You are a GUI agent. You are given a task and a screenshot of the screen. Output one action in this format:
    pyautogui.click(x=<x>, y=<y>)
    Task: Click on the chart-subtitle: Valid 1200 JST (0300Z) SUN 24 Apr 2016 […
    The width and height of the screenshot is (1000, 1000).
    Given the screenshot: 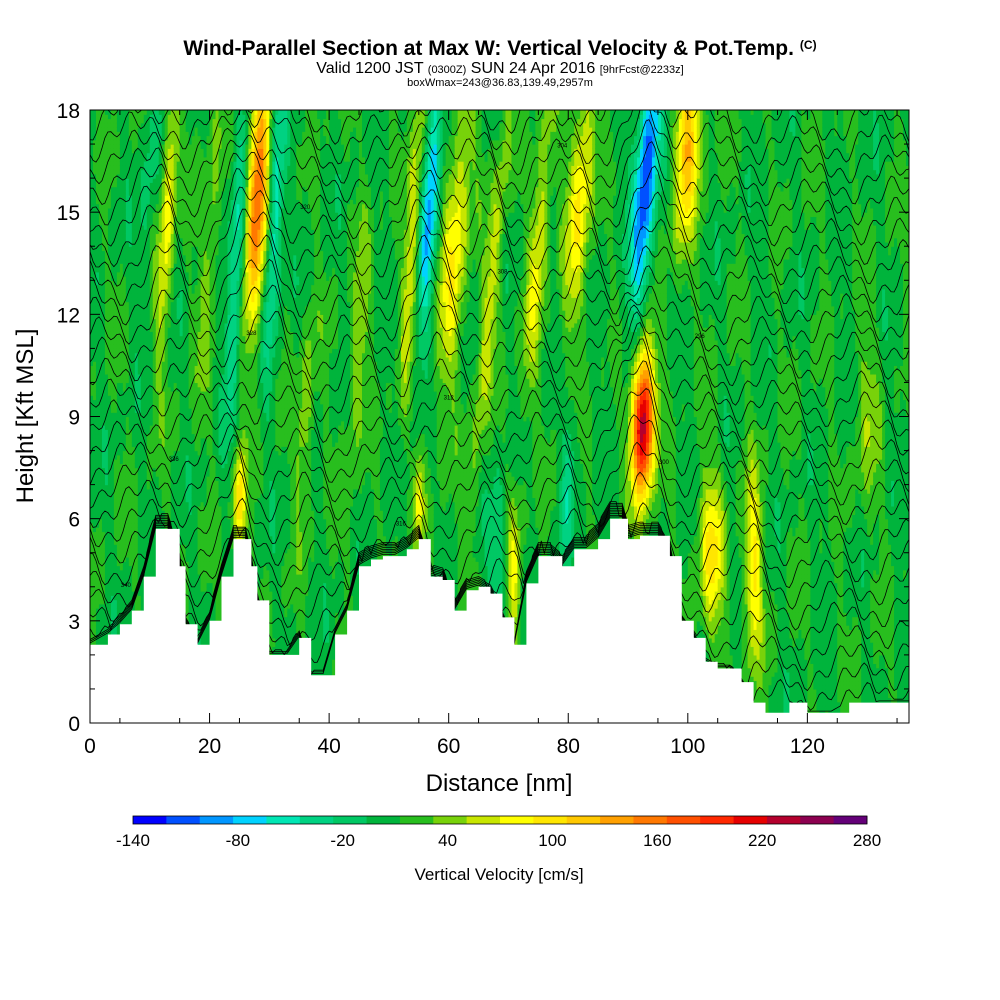 What is the action you would take?
    pyautogui.click(x=500, y=69)
    